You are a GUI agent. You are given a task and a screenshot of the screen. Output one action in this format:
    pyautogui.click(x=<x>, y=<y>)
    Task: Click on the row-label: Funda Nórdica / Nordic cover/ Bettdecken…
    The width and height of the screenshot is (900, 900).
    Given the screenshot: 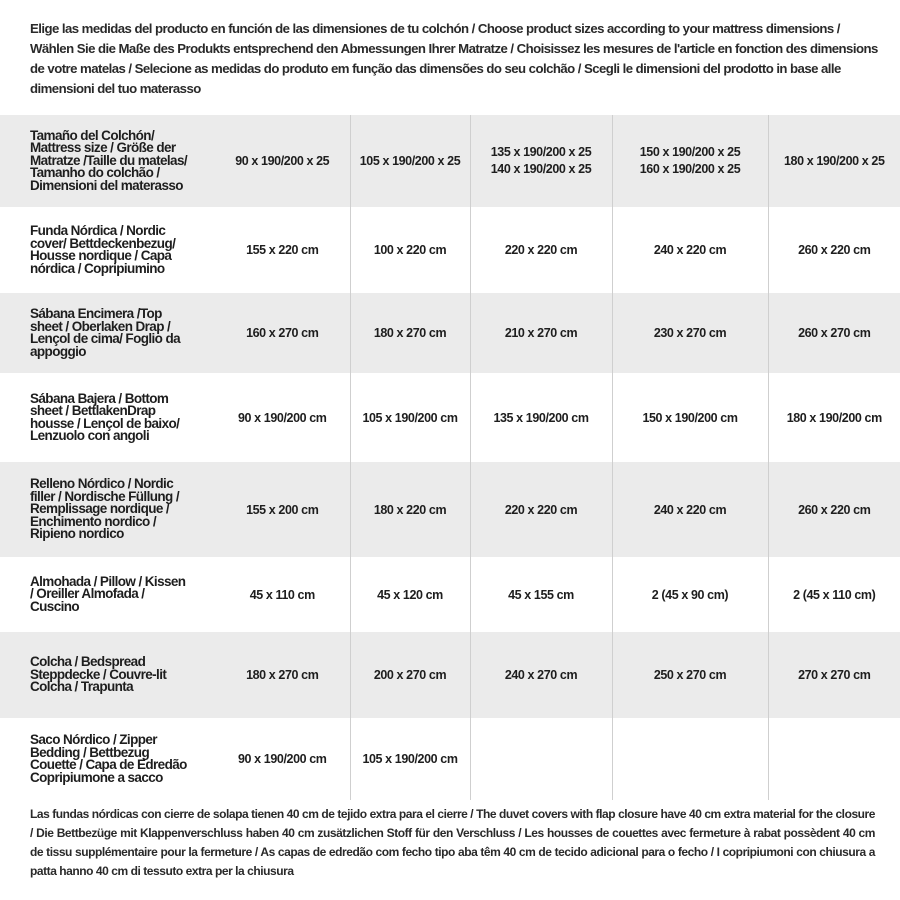 What is the action you would take?
    pyautogui.click(x=103, y=249)
    